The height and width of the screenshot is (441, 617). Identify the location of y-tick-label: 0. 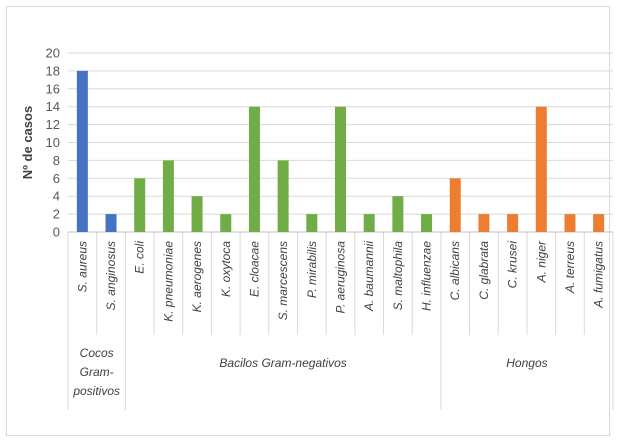
(56, 232).